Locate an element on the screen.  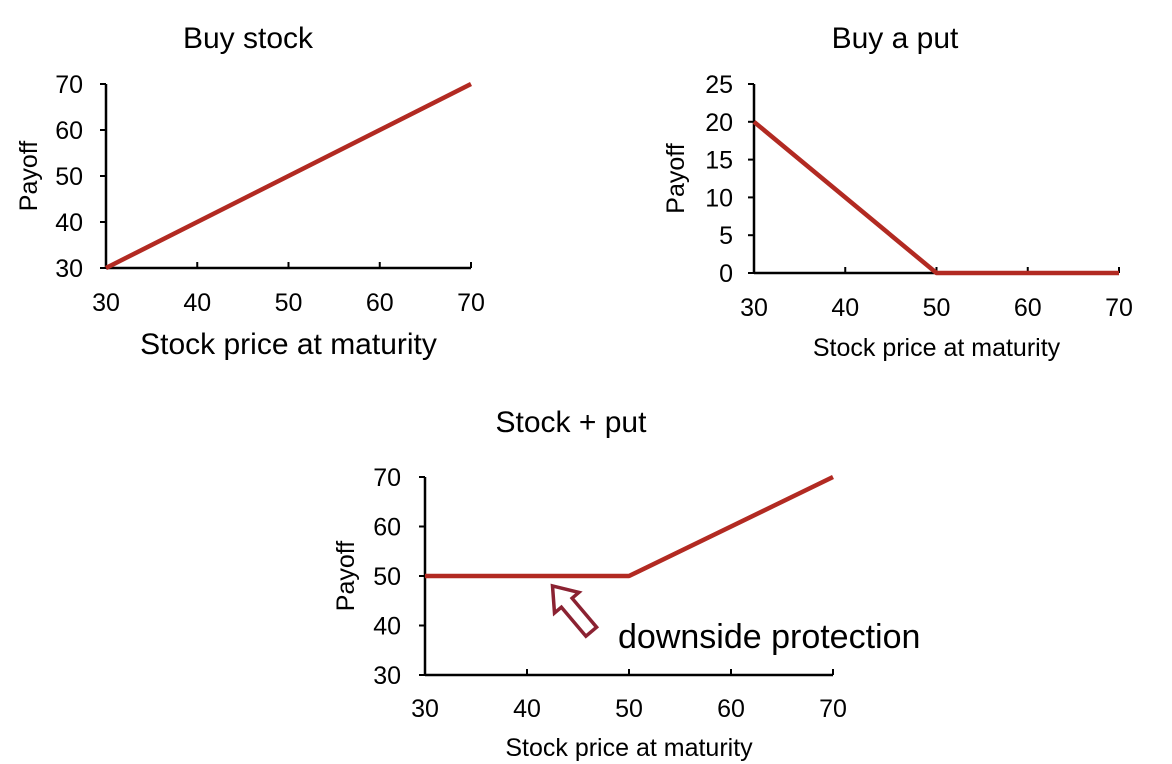
annotation-downside-protection: downside protection is located at coordinates (769, 637).